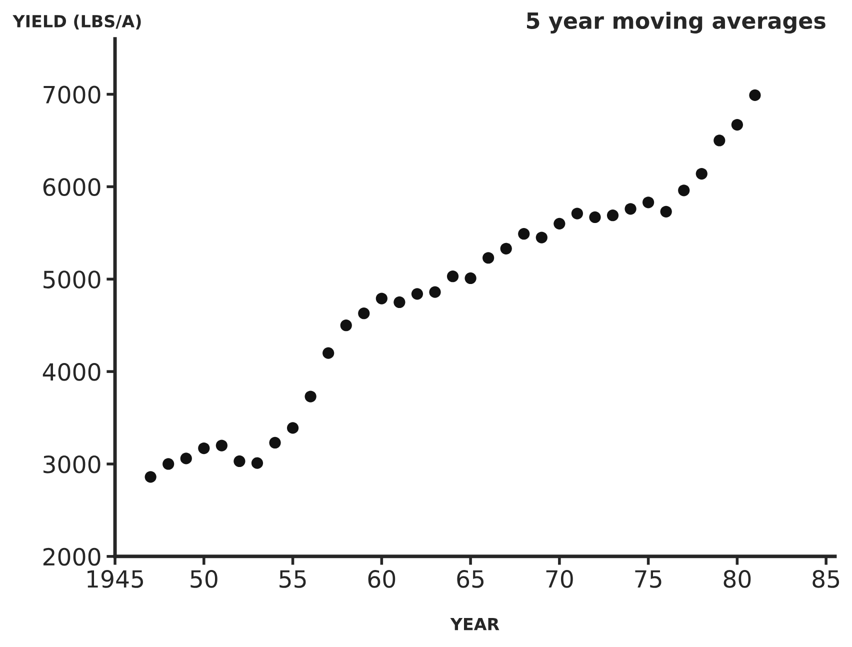 This screenshot has width=852, height=647. I want to click on x-tick-label: 85, so click(826, 579).